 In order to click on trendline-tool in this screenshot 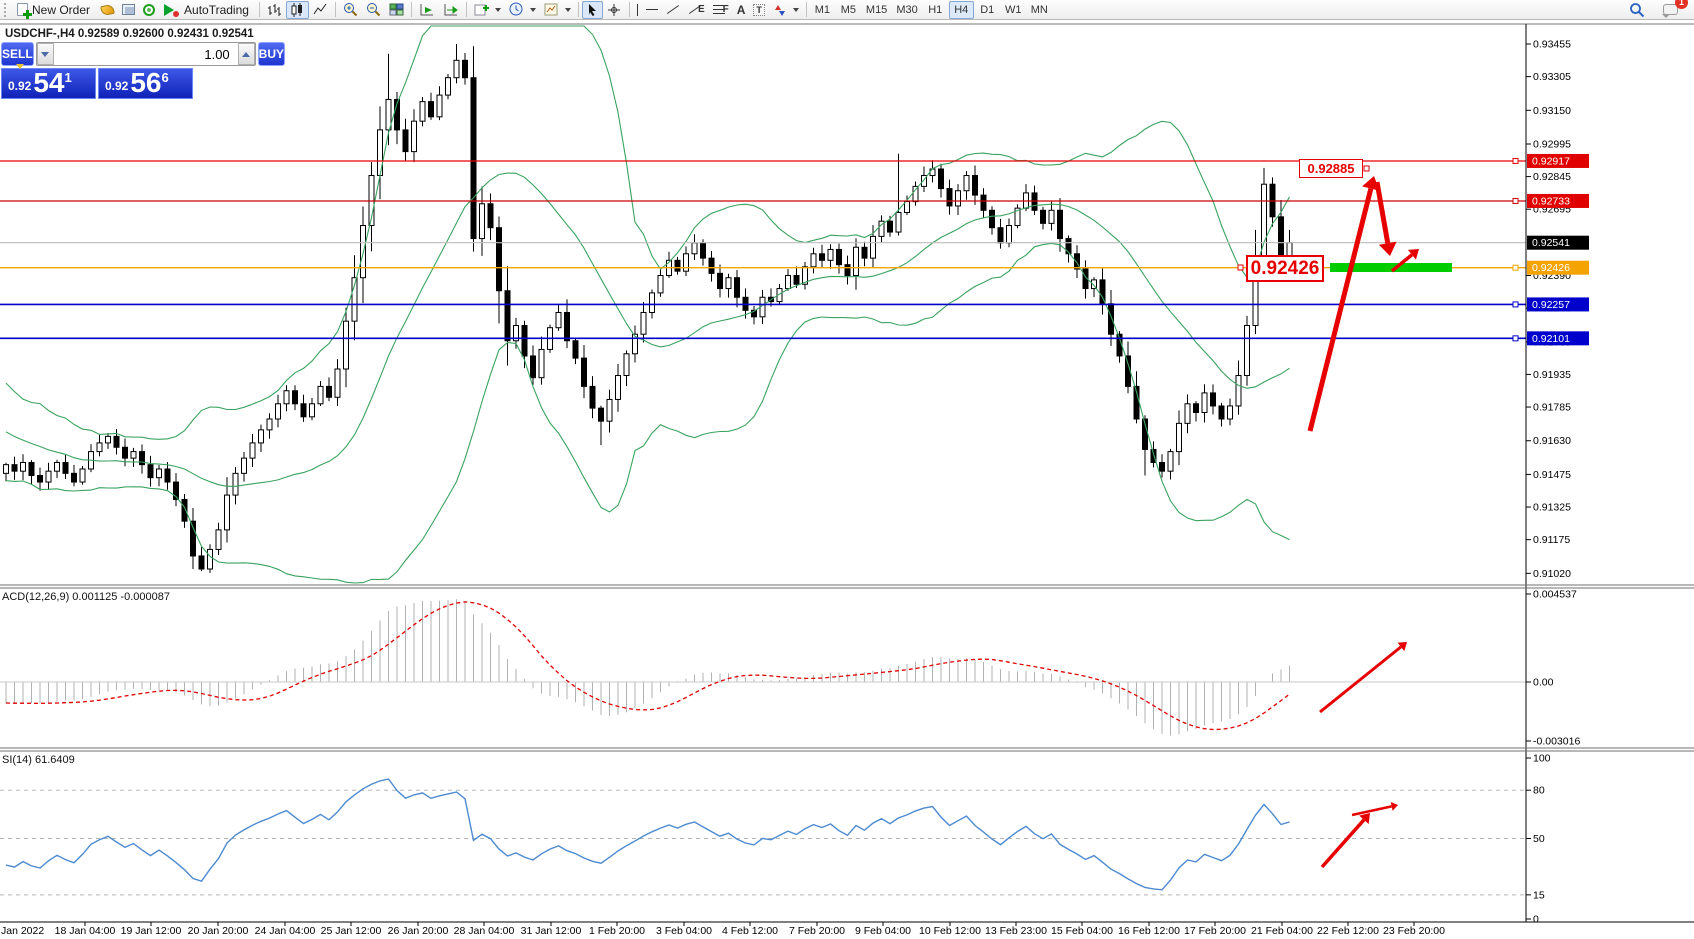, I will do `click(673, 10)`.